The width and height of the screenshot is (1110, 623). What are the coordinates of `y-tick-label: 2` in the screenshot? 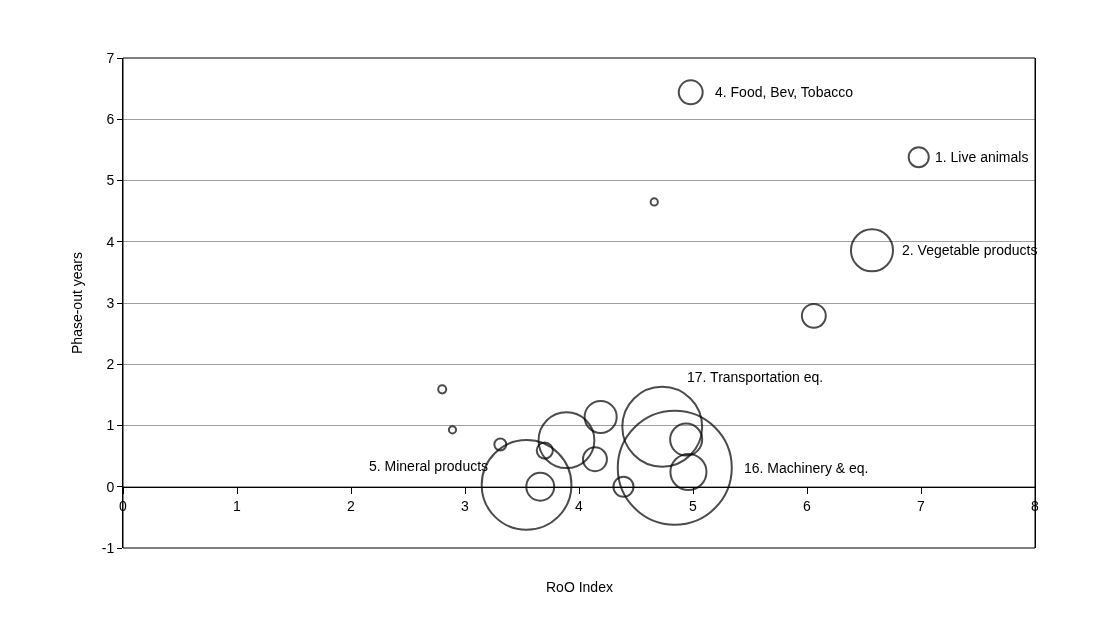 It's located at (110, 364).